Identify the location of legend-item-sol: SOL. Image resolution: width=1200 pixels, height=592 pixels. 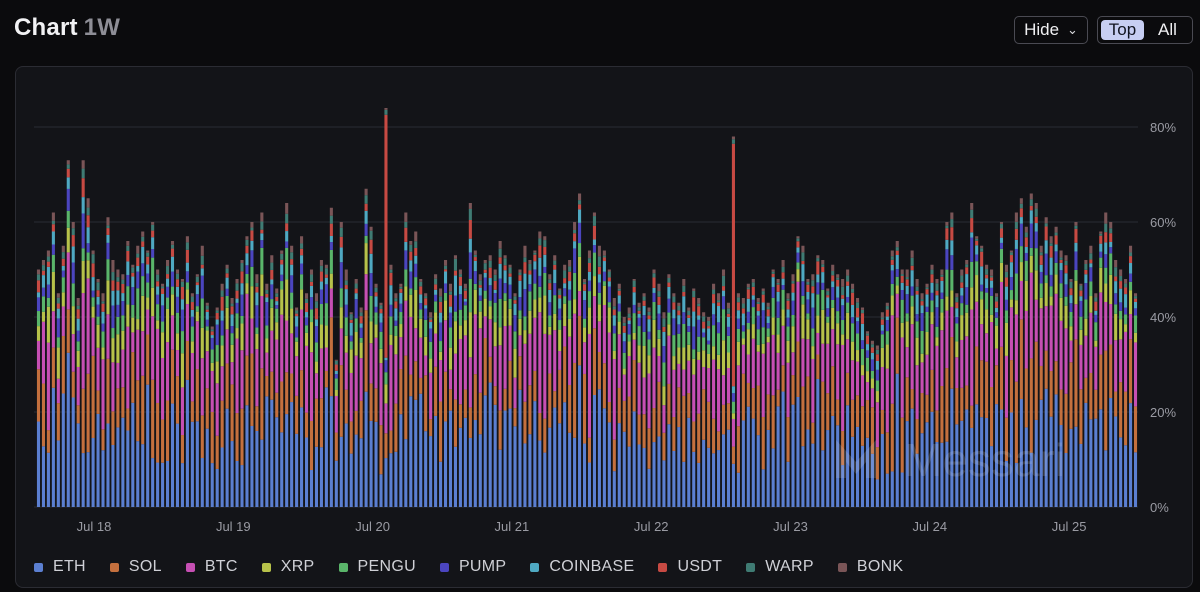
(135, 567).